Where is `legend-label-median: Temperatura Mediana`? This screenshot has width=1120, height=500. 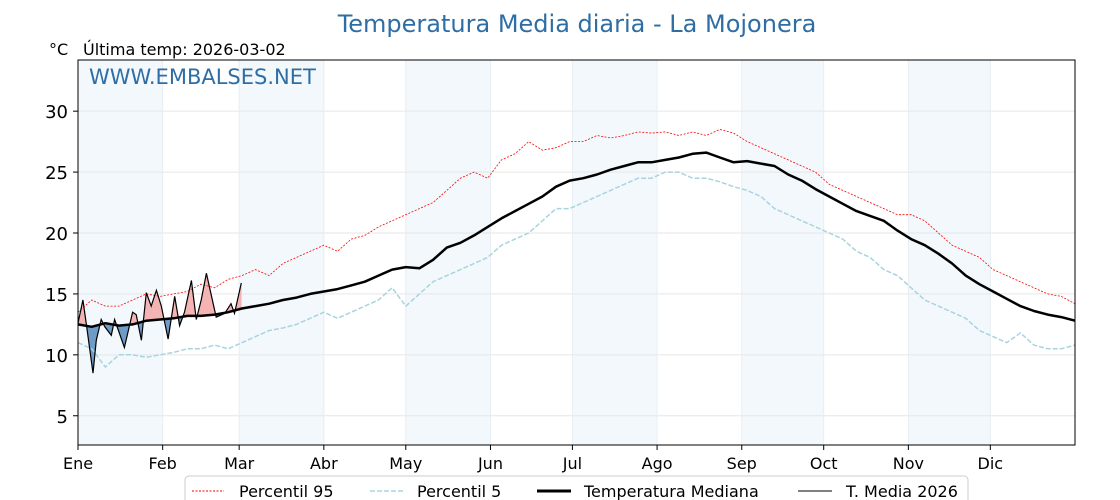 legend-label-median: Temperatura Mediana is located at coordinates (671, 491).